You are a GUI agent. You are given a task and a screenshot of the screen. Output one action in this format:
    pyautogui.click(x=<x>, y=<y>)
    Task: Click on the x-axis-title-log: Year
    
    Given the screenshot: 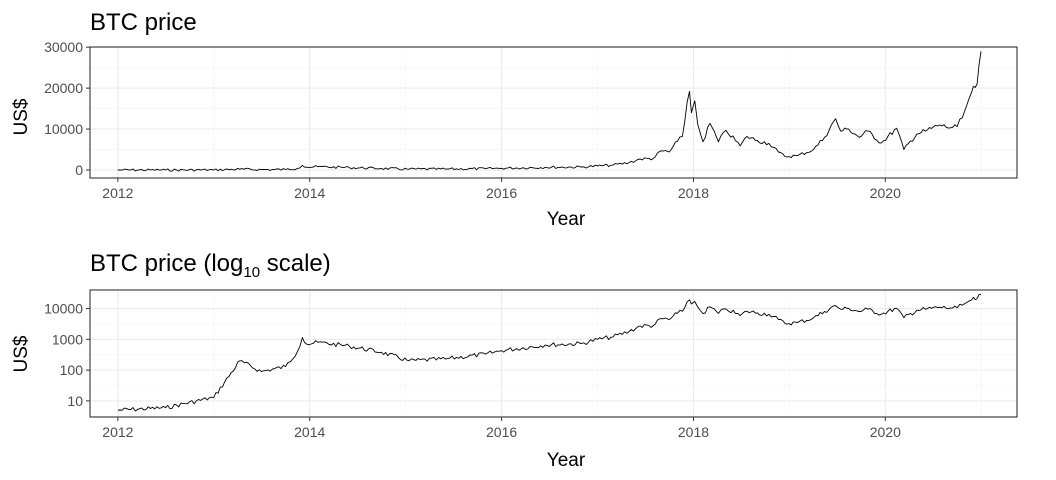 What is the action you would take?
    pyautogui.click(x=566, y=460)
    